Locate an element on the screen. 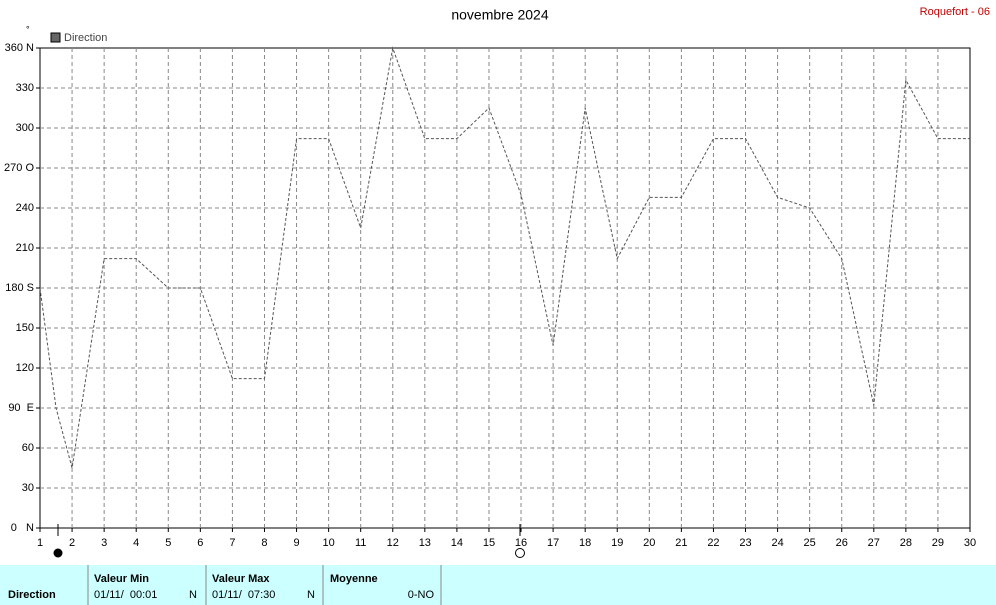 The width and height of the screenshot is (996, 605). x-tick-label: 9 is located at coordinates (296, 543).